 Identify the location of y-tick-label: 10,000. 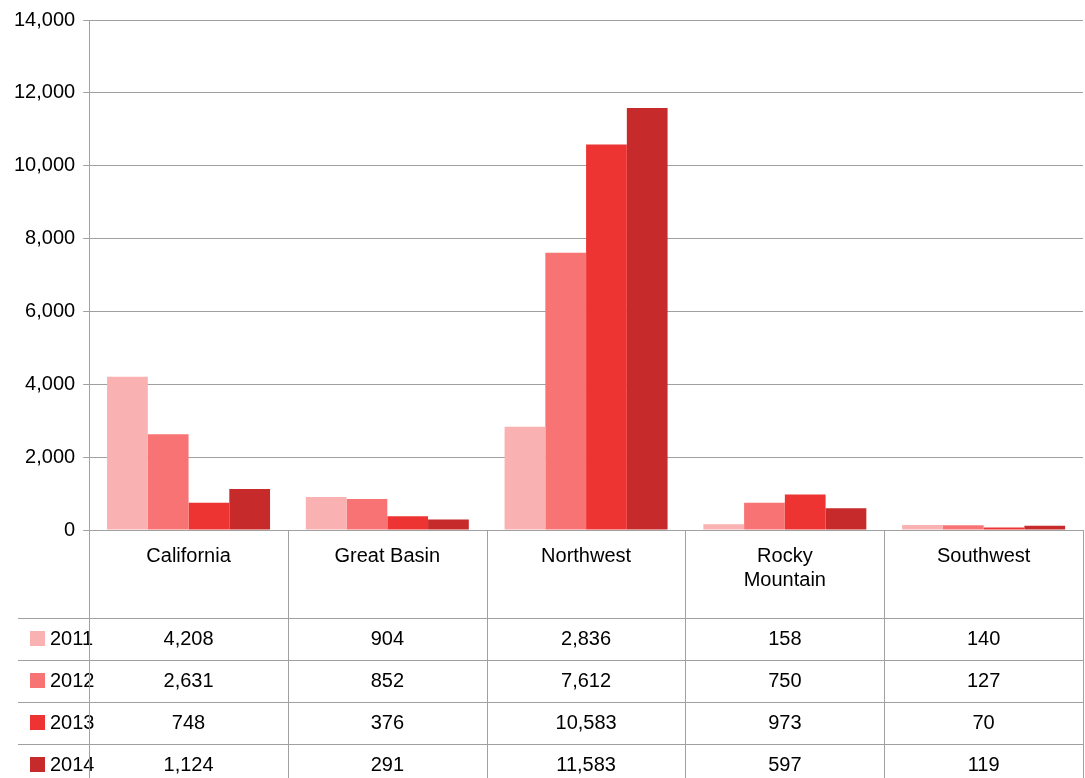
(45, 164).